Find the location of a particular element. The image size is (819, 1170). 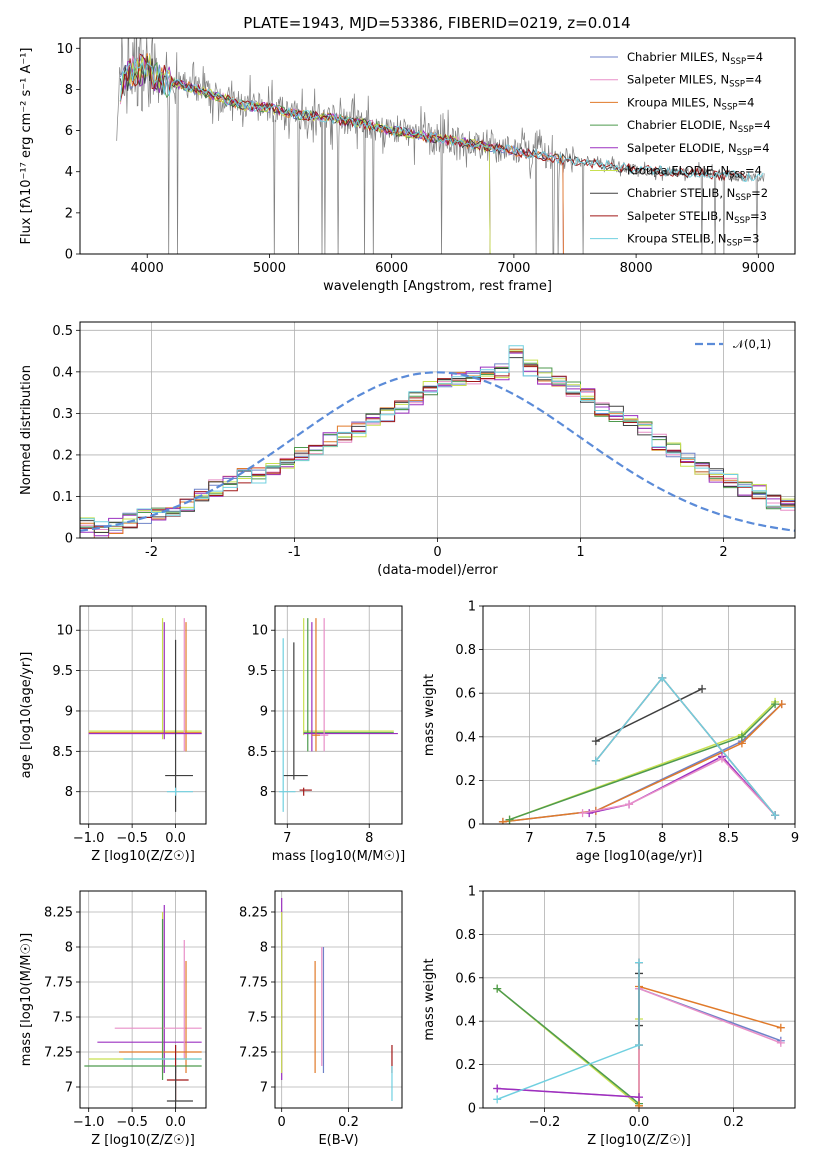

y-tick-label: 0.1 is located at coordinates (62, 497).